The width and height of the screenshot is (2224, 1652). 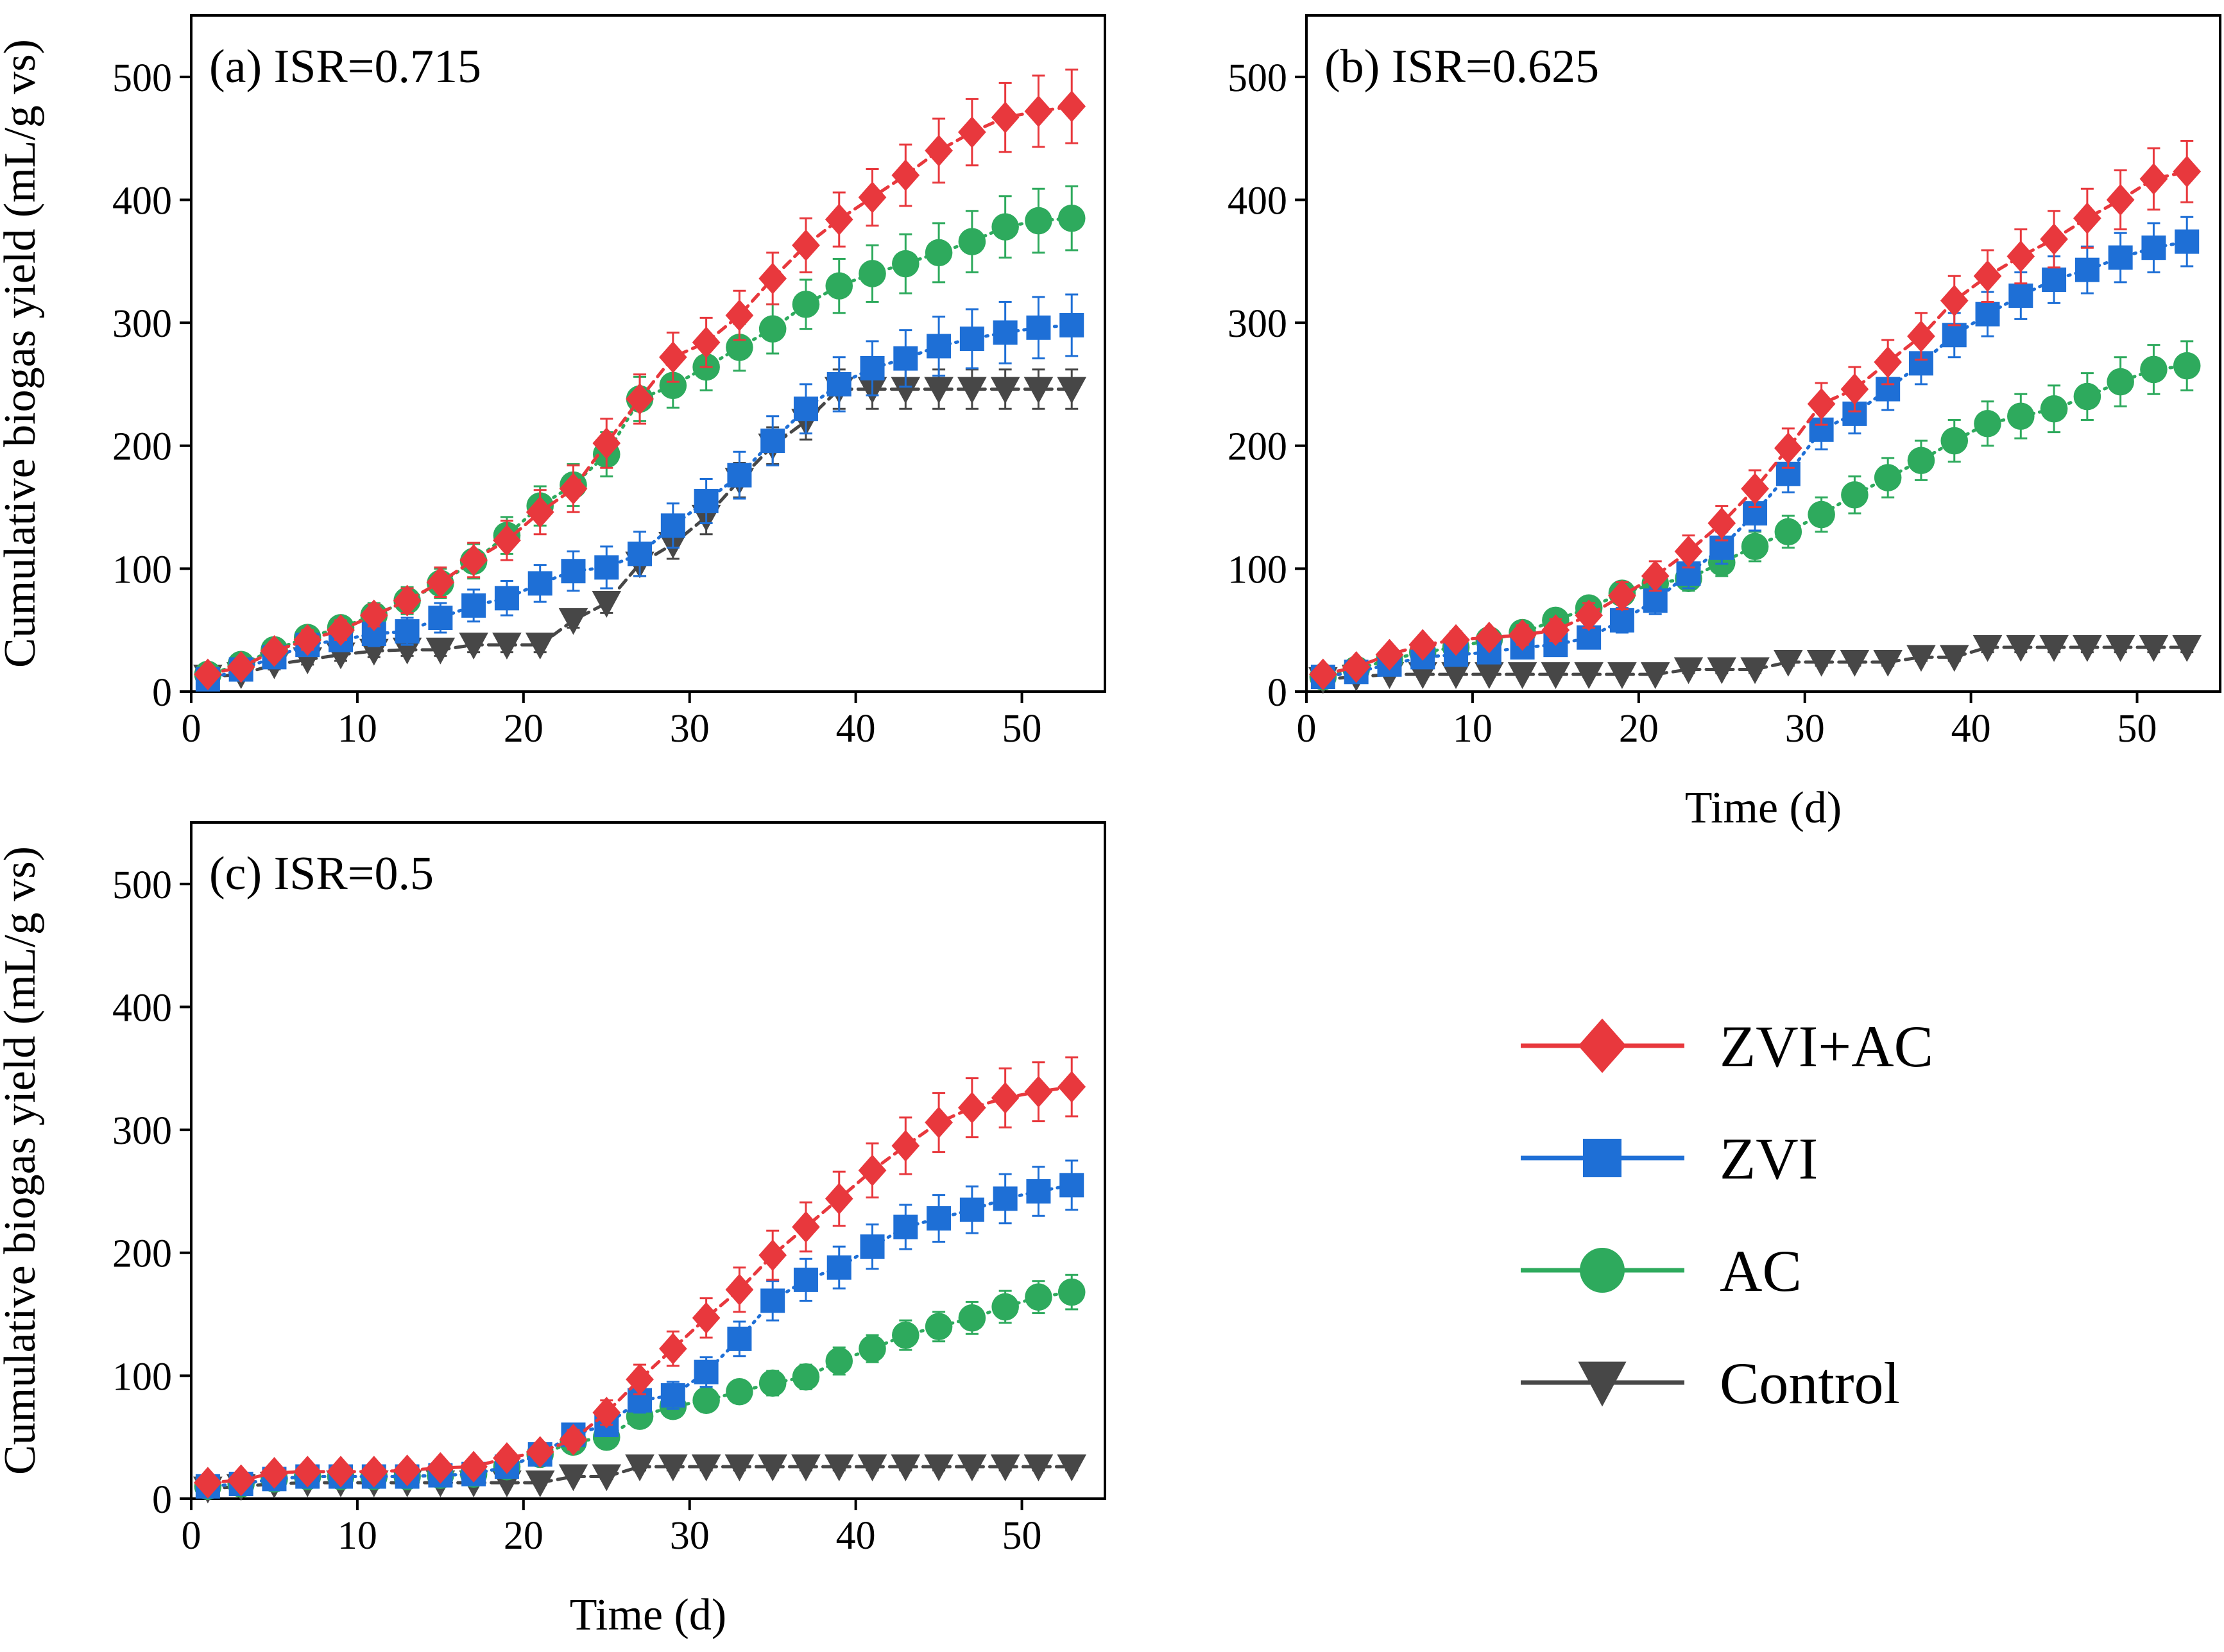 I want to click on panel-title: (a) ISR=0.715, so click(x=345, y=66).